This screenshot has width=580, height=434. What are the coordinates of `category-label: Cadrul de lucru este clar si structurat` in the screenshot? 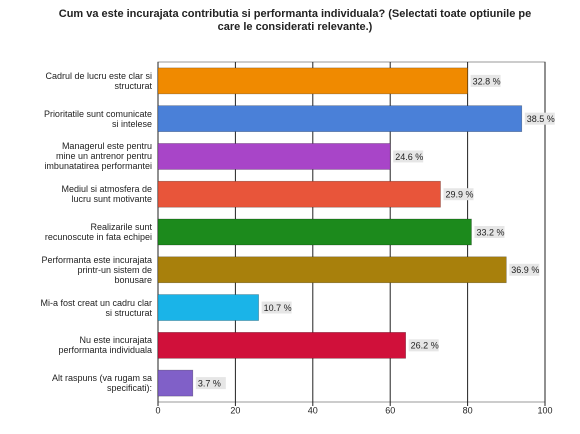 It's located at (98, 80).